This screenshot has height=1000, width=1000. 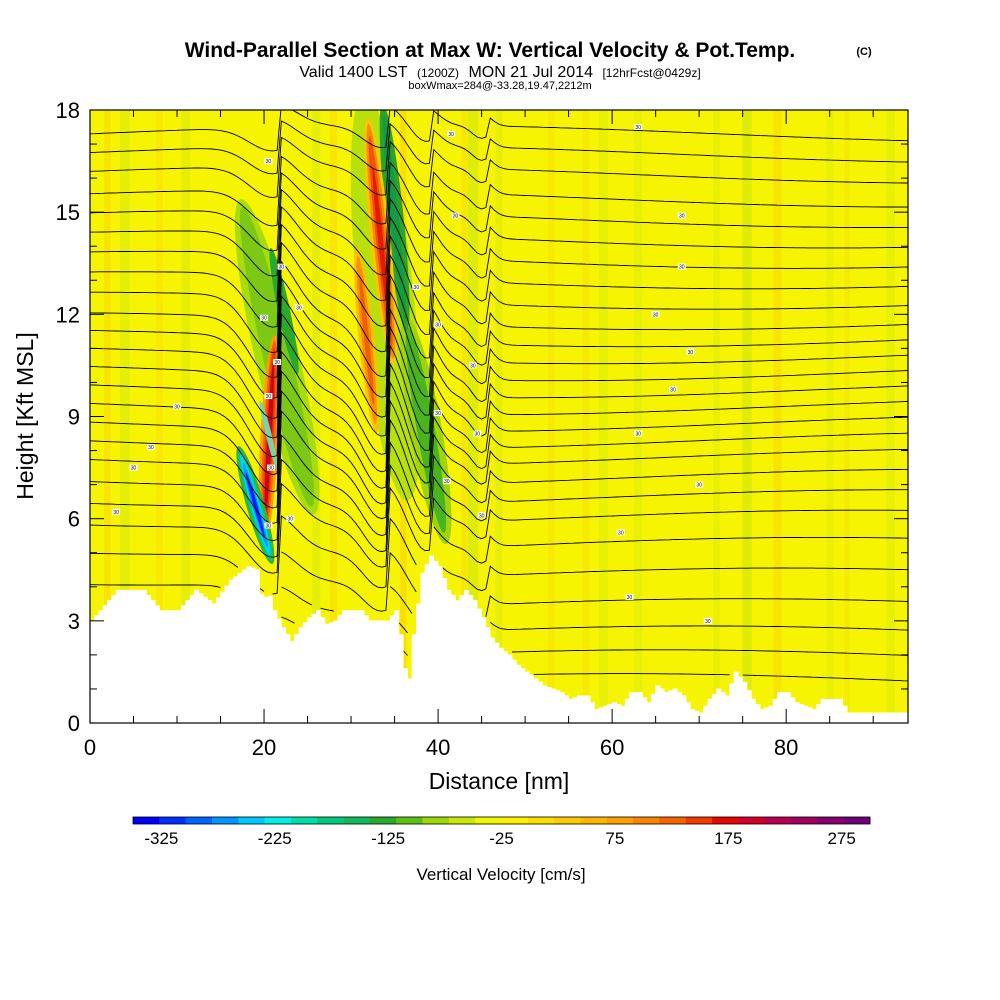 I want to click on y-tick-label: 3, so click(x=74, y=621).